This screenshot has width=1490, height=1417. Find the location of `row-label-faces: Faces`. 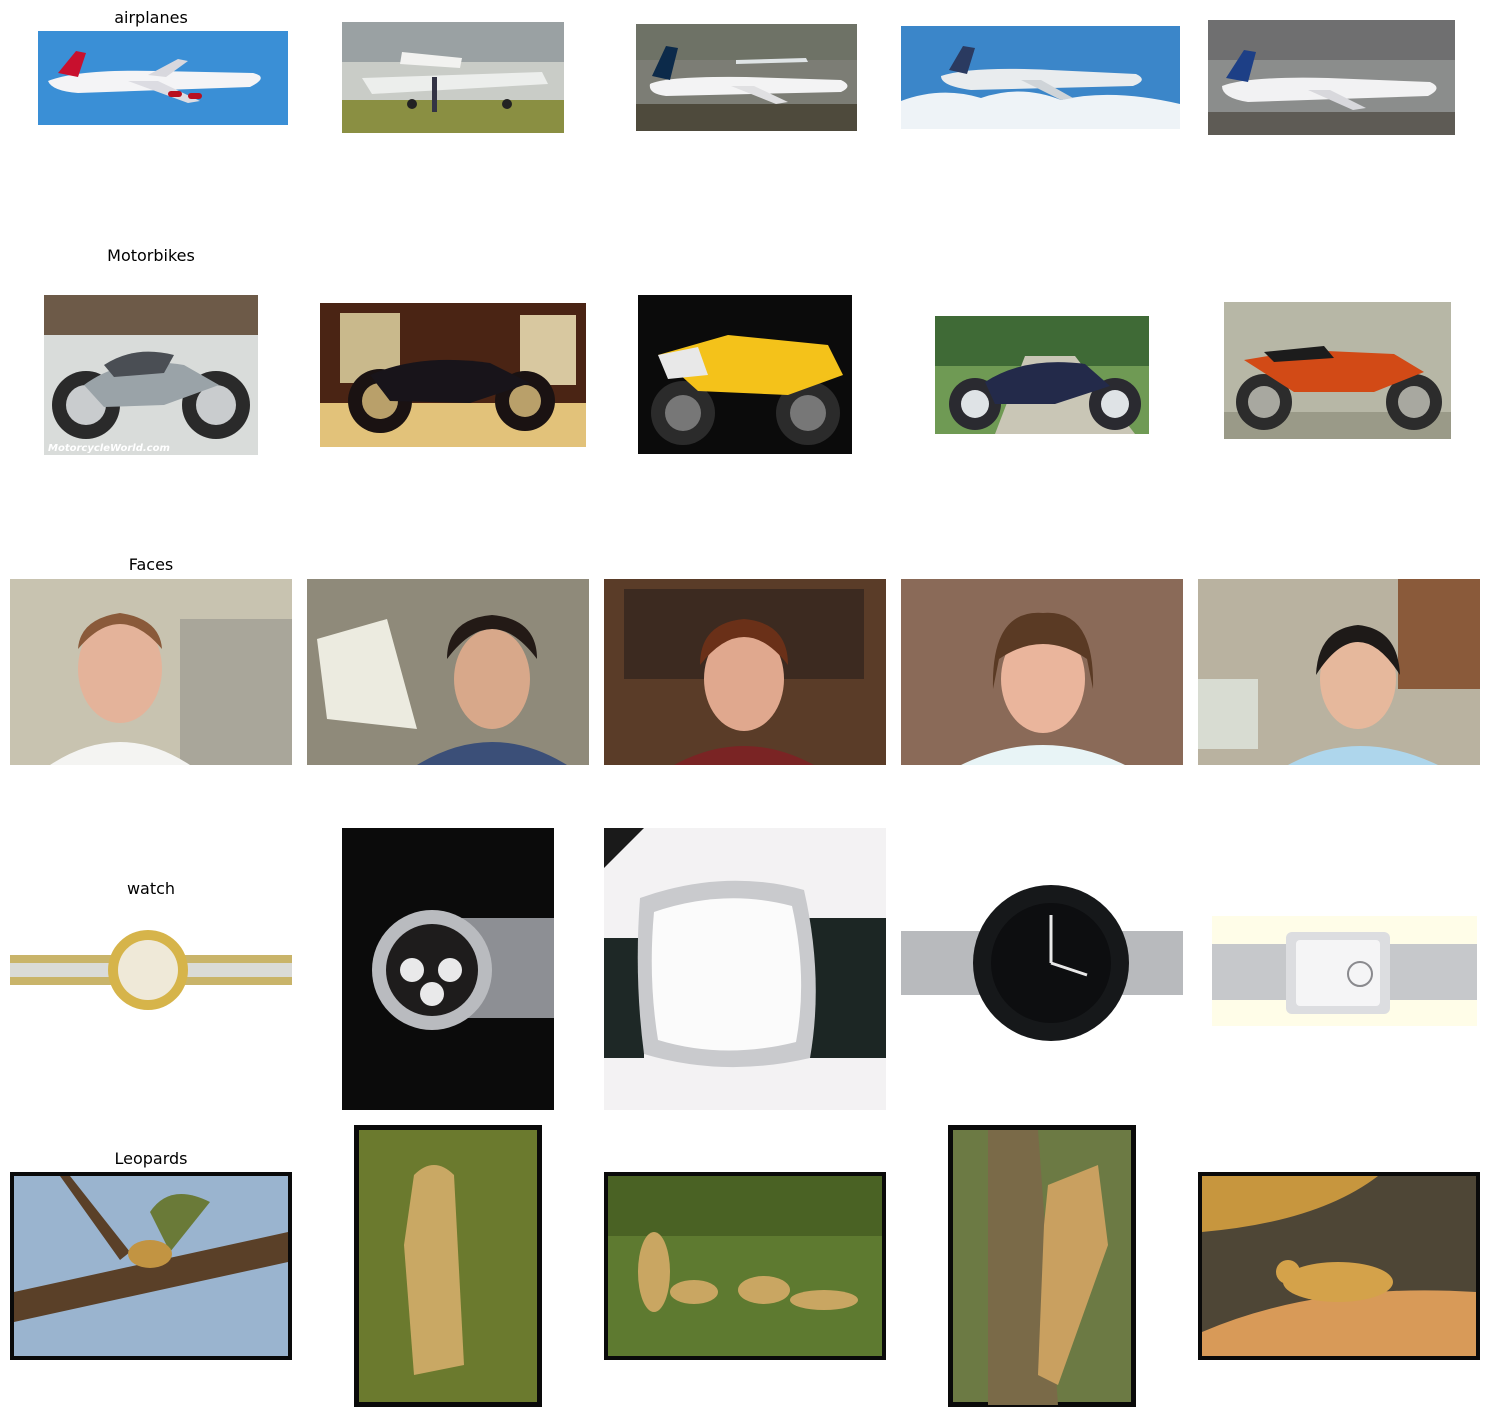

row-label-faces: Faces is located at coordinates (151, 564).